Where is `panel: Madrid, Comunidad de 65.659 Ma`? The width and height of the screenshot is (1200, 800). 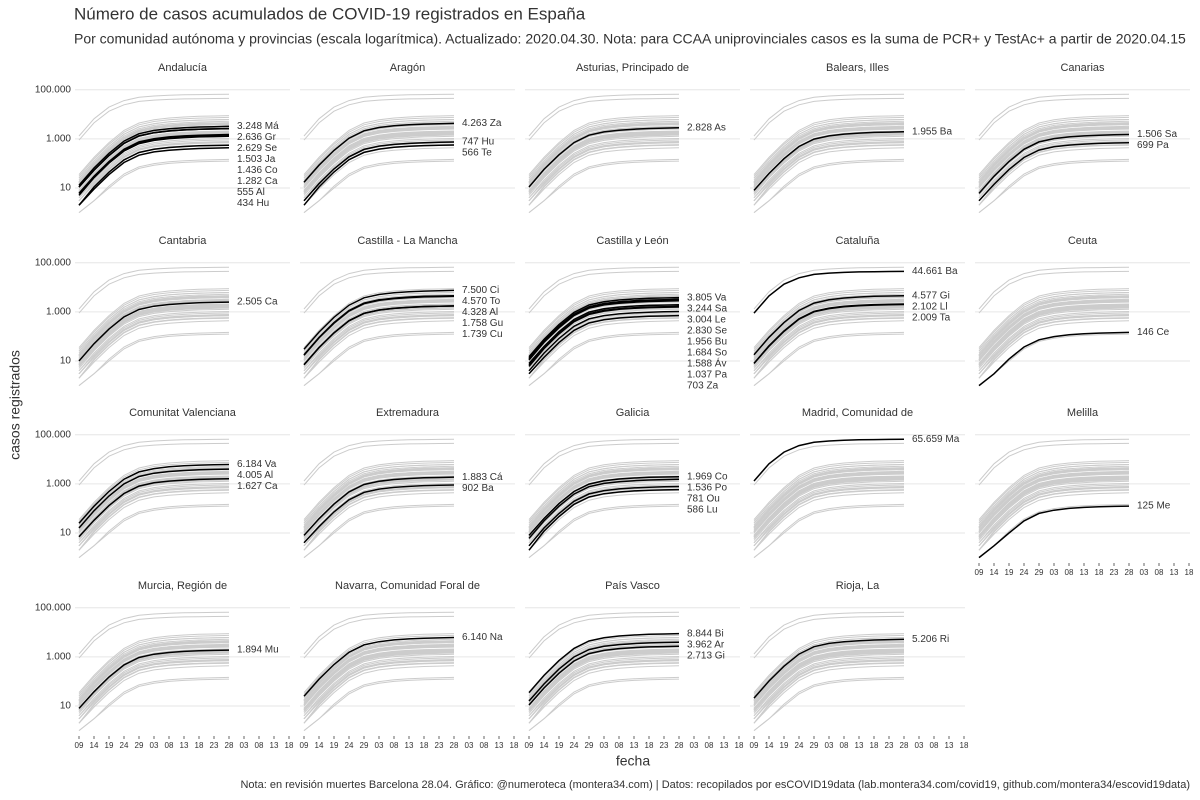
panel: Madrid, Comunidad de 65.659 Ma is located at coordinates (857, 482).